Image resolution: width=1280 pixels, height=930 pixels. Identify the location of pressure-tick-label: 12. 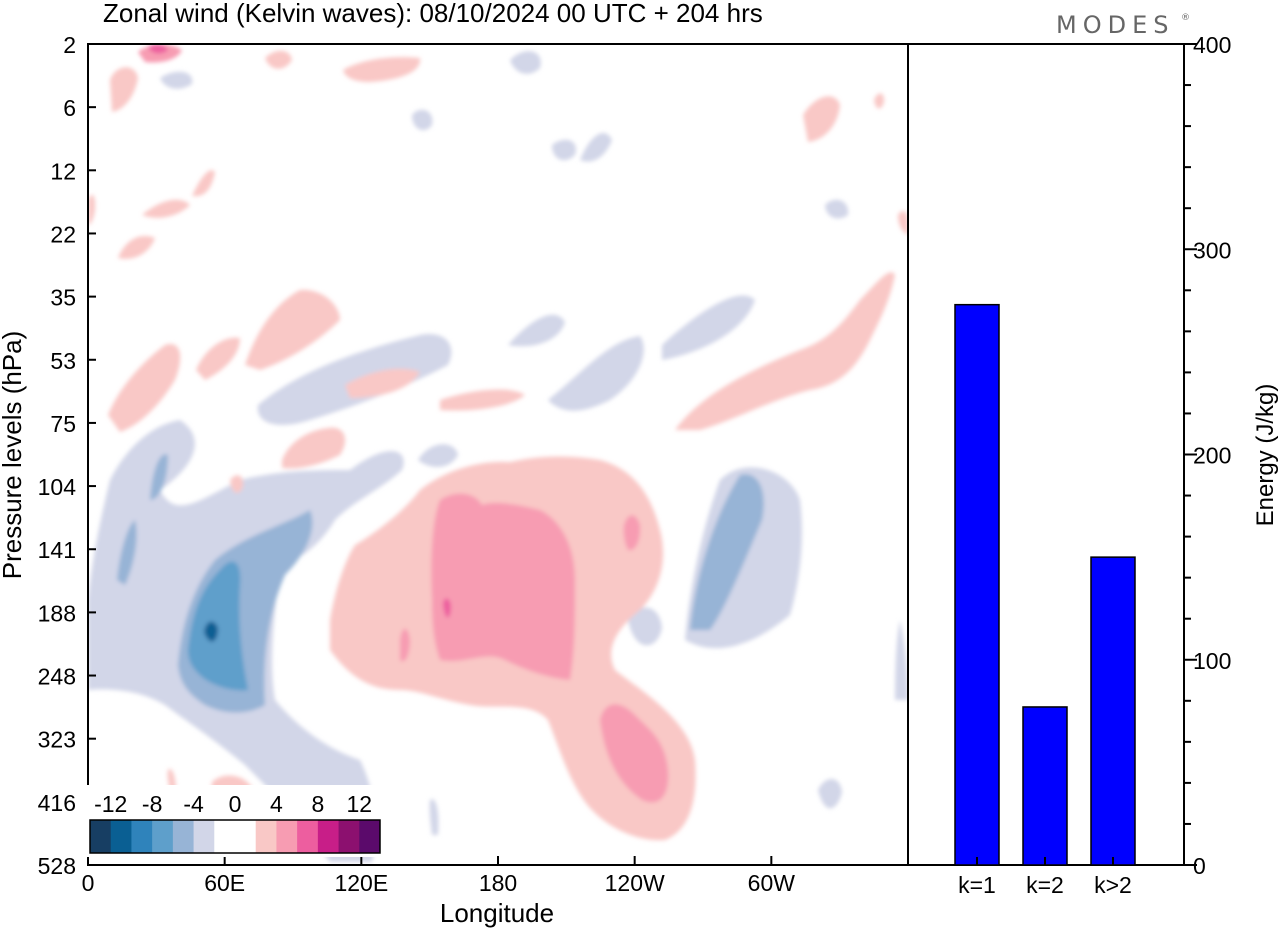
(63, 171).